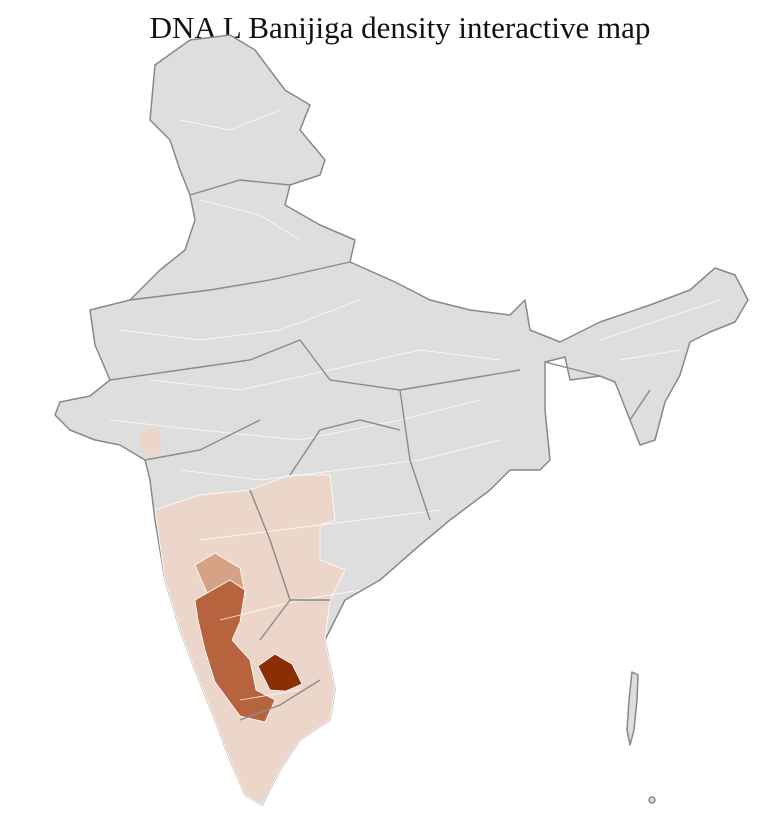 Image resolution: width=770 pixels, height=815 pixels. Describe the element at coordinates (235, 651) in the screenshot. I see `density-level-3-region` at that location.